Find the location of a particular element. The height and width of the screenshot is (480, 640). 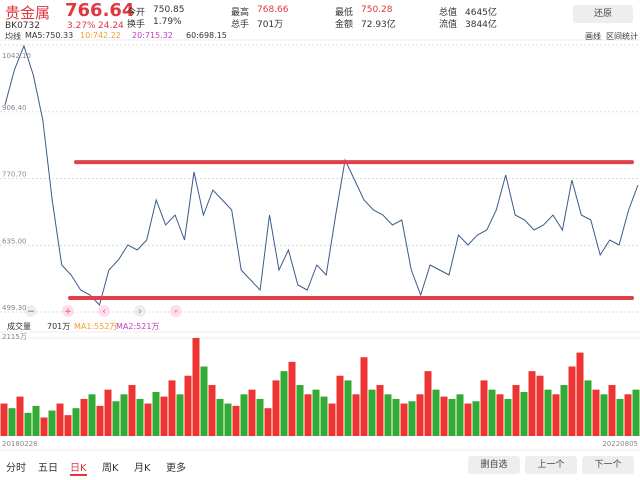

tab: 日K is located at coordinates (78, 467).